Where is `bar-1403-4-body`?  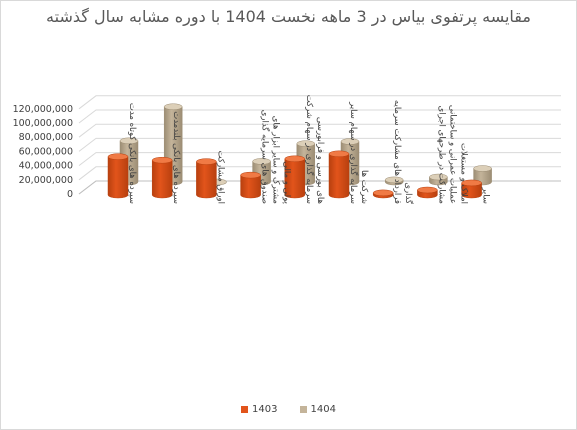 bar-1403-4-body is located at coordinates (295, 178).